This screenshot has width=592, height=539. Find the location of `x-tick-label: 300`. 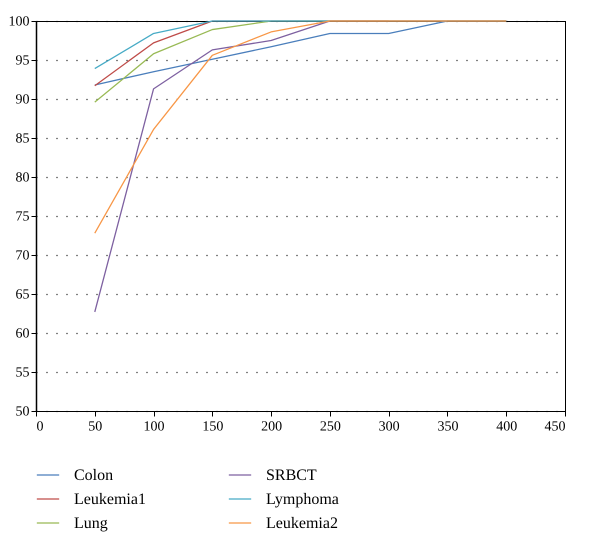

x-tick-label: 300 is located at coordinates (389, 427).